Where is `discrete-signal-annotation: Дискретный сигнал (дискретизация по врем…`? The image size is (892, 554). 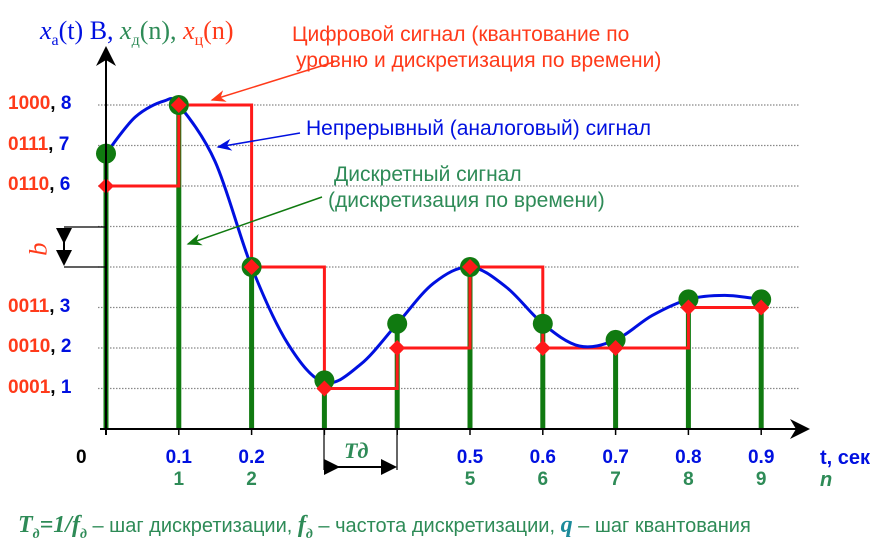
discrete-signal-annotation: Дискретный сигнал (дискретизация по врем… is located at coordinates (466, 187).